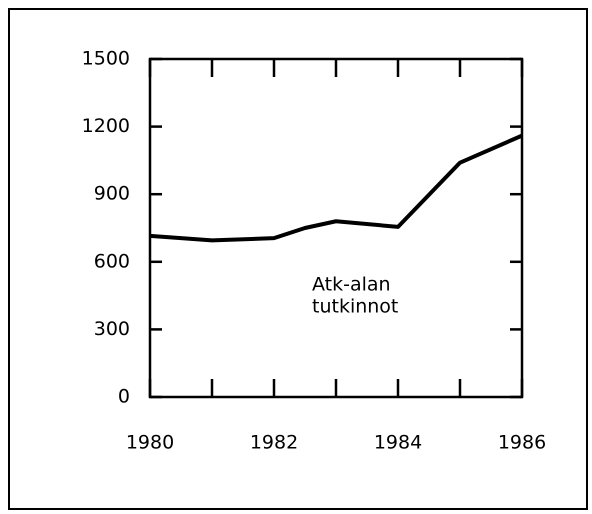 The height and width of the screenshot is (514, 592). What do you see at coordinates (274, 443) in the screenshot?
I see `x-tick-label: 1982` at bounding box center [274, 443].